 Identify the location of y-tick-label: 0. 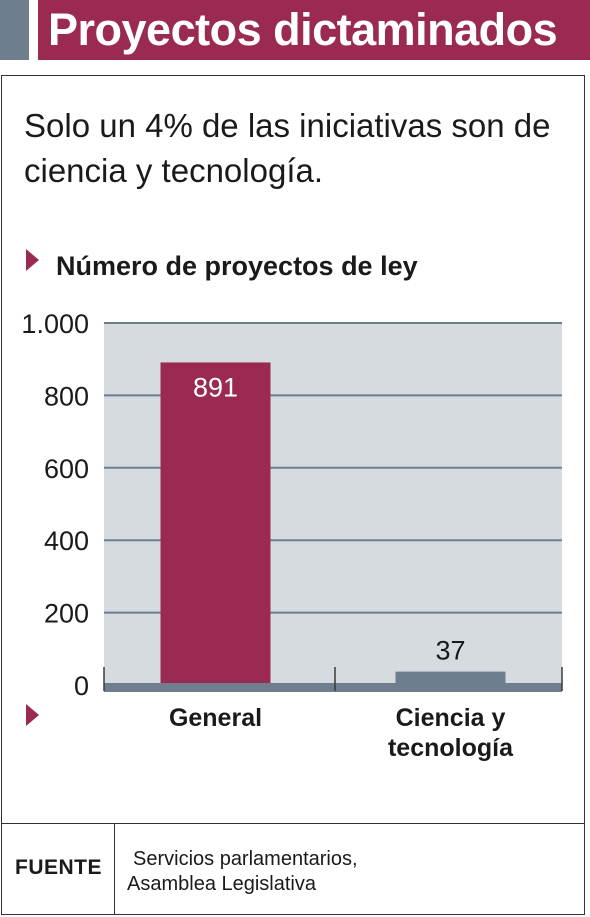
(81, 685).